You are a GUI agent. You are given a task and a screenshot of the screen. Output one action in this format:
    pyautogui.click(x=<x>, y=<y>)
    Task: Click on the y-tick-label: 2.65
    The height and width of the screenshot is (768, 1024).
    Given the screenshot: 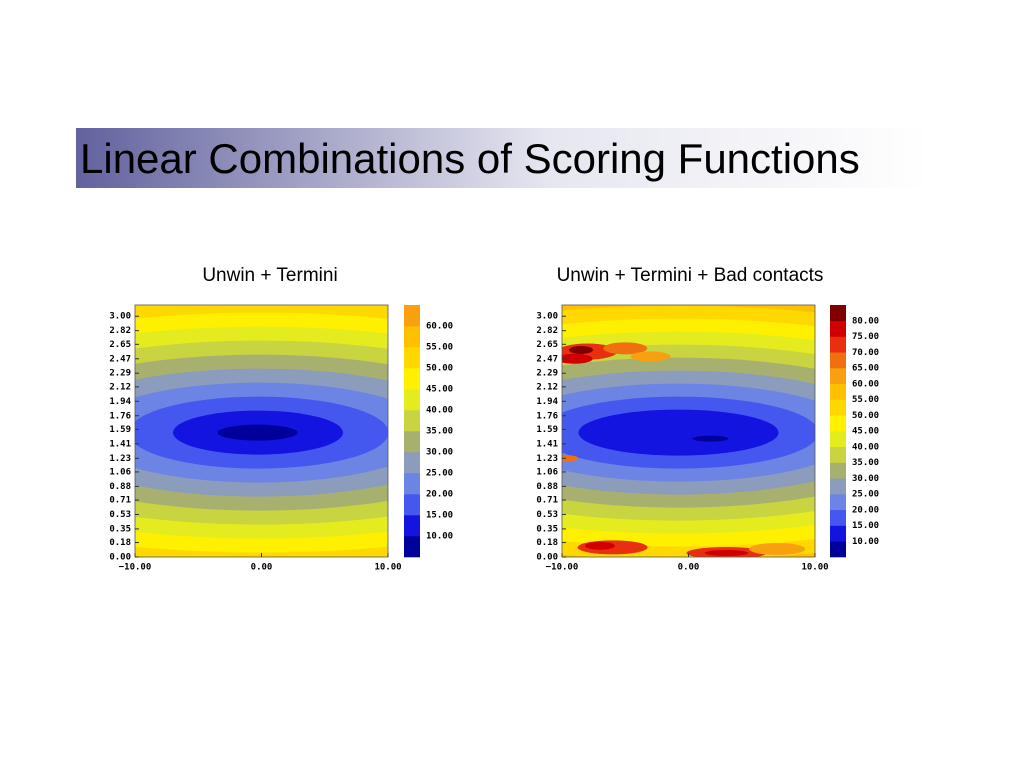 What is the action you would take?
    pyautogui.click(x=547, y=345)
    